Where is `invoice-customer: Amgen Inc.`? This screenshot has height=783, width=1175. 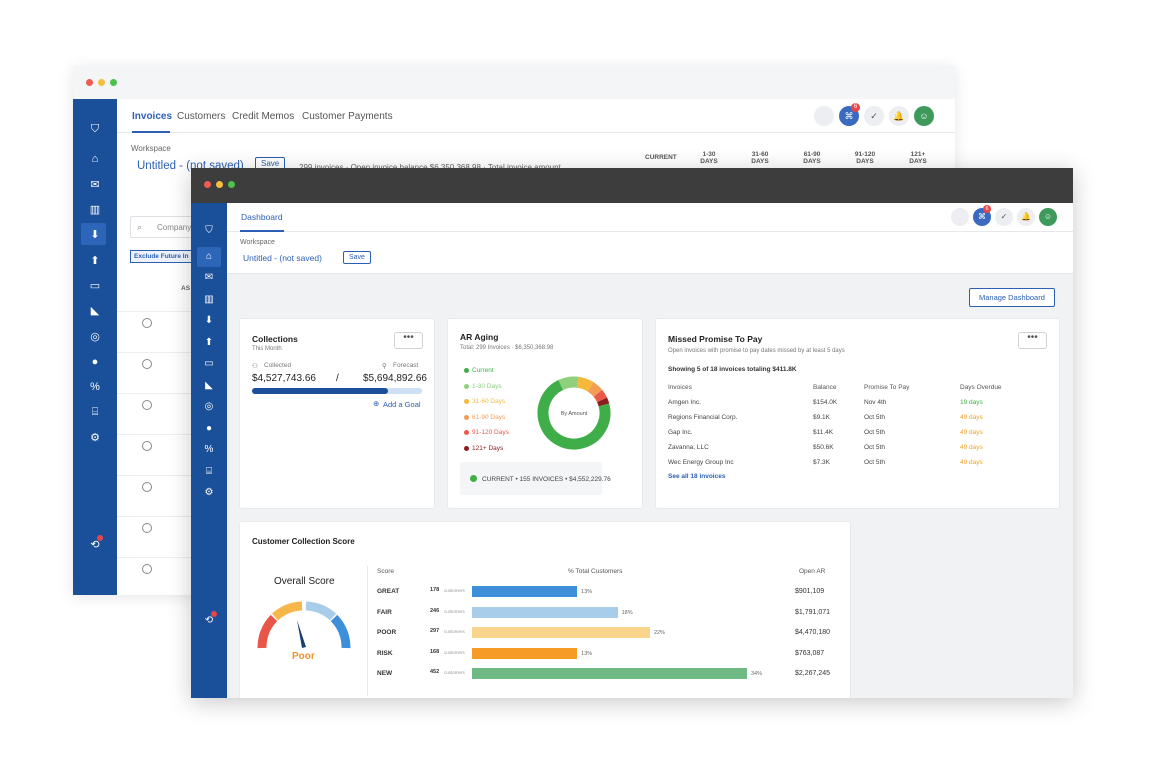
invoice-customer: Amgen Inc. is located at coordinates (684, 402).